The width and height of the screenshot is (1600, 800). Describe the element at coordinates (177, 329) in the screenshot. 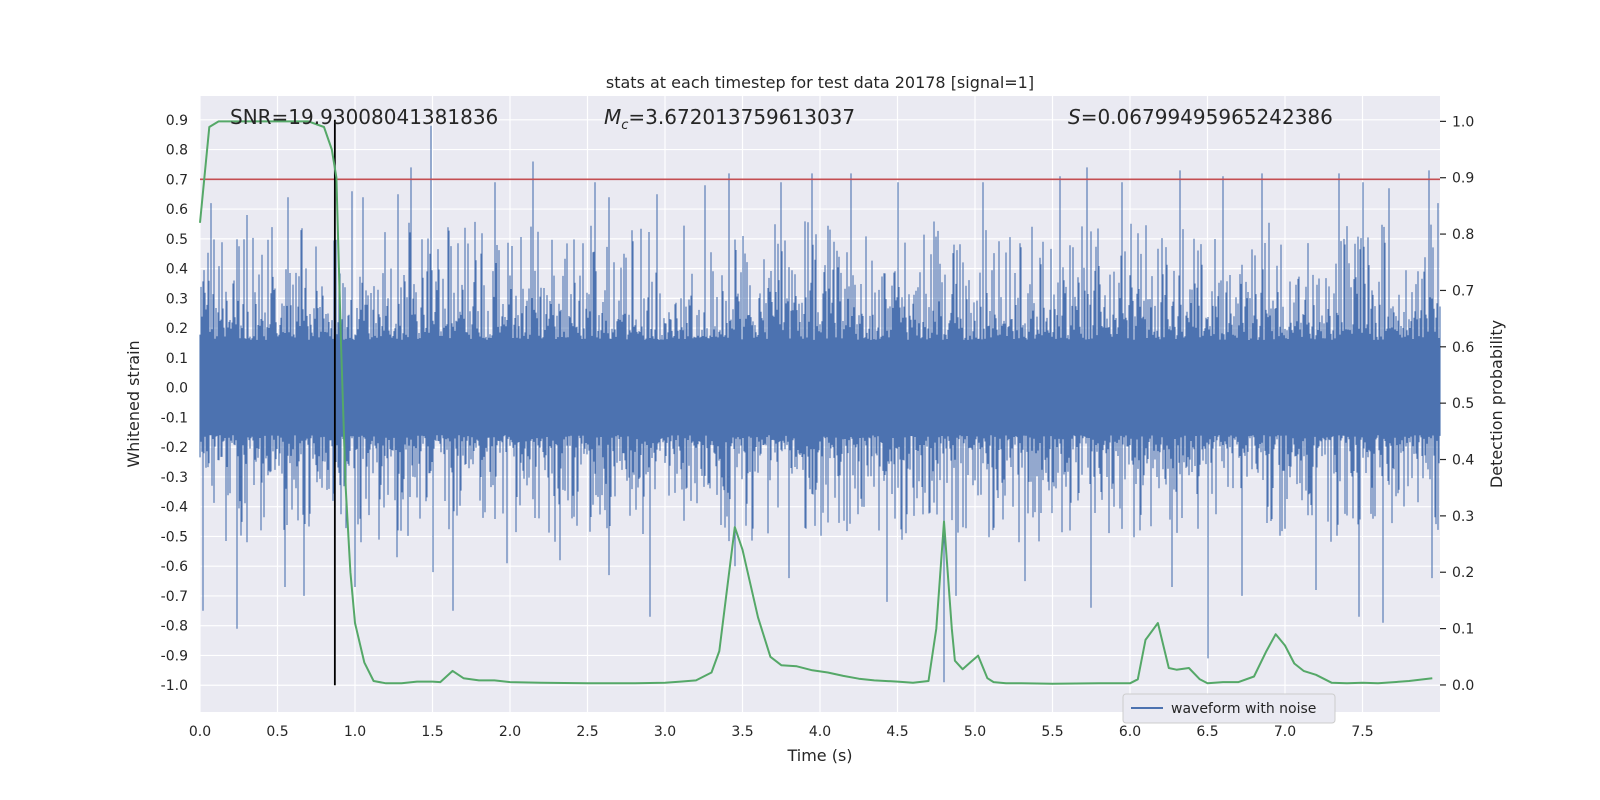

I see `y-left-tick-label: 0.2` at that location.